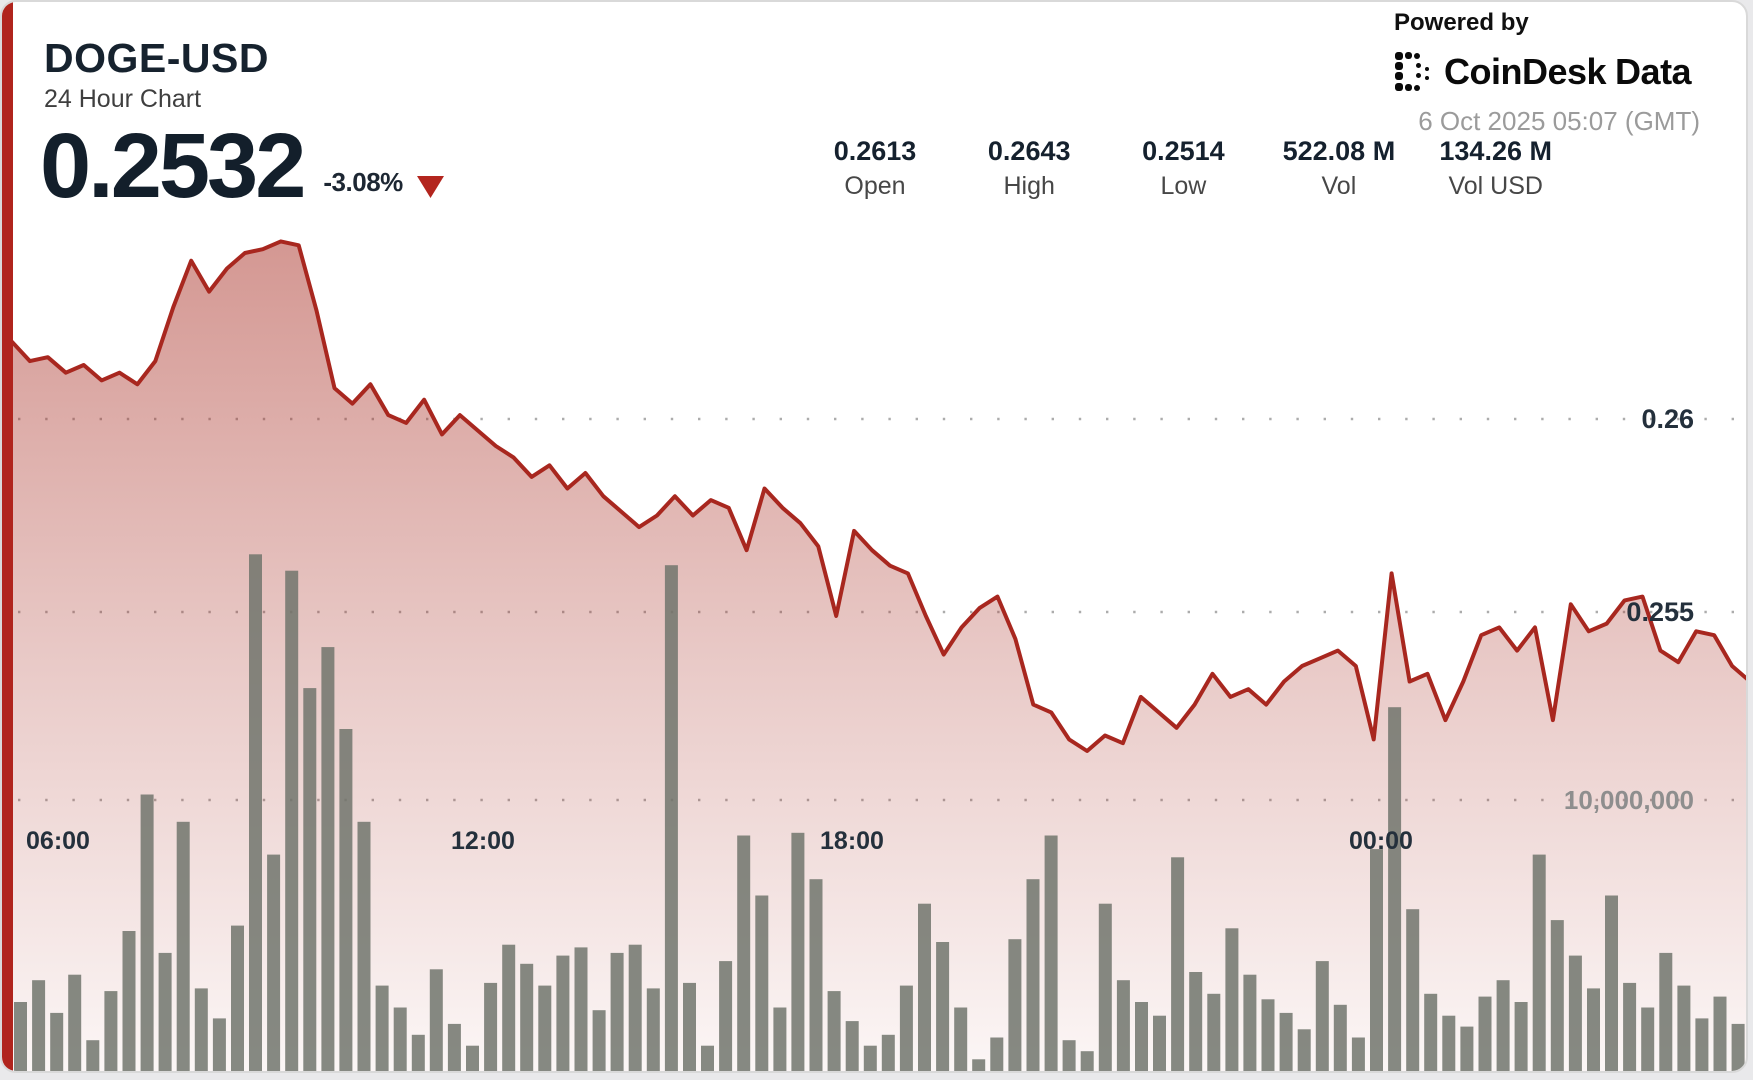  Describe the element at coordinates (1183, 168) in the screenshot. I see `stat-low: 0.2514 Low` at that location.